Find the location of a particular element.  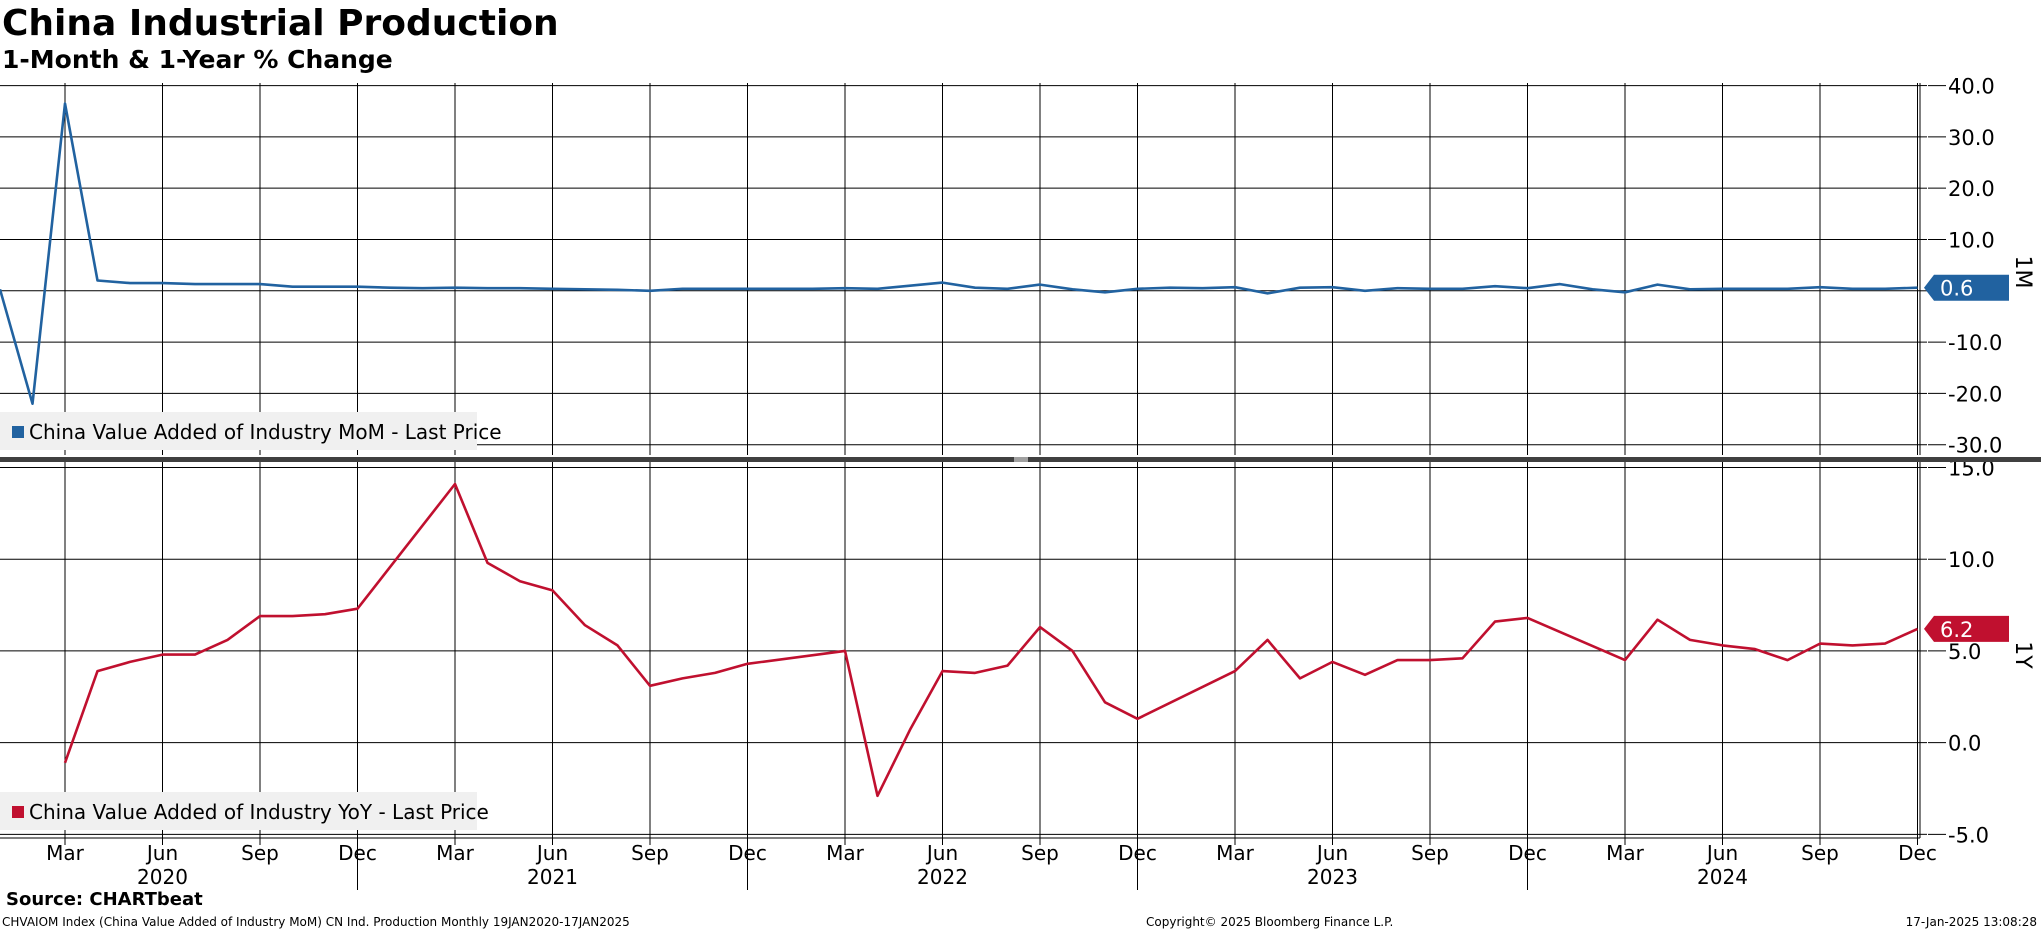

bottom-ytick-label: 0.0 is located at coordinates (1964, 744).